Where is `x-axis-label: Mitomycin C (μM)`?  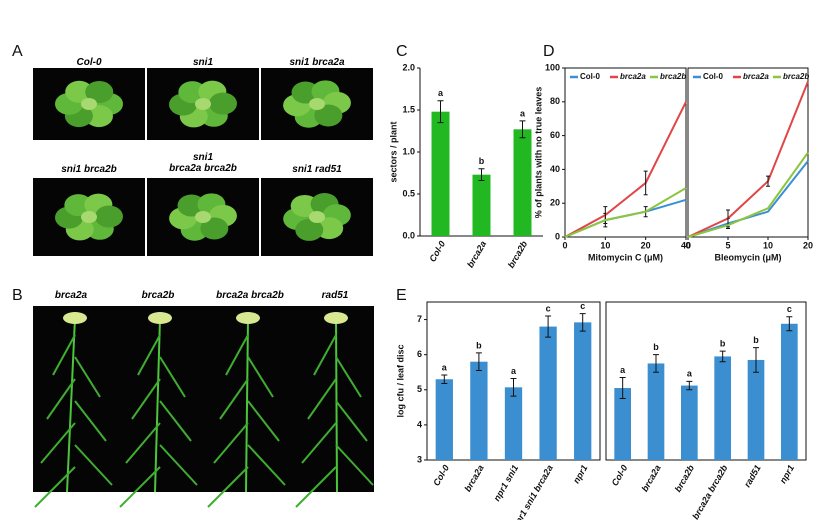 x-axis-label: Mitomycin C (μM) is located at coordinates (625, 257).